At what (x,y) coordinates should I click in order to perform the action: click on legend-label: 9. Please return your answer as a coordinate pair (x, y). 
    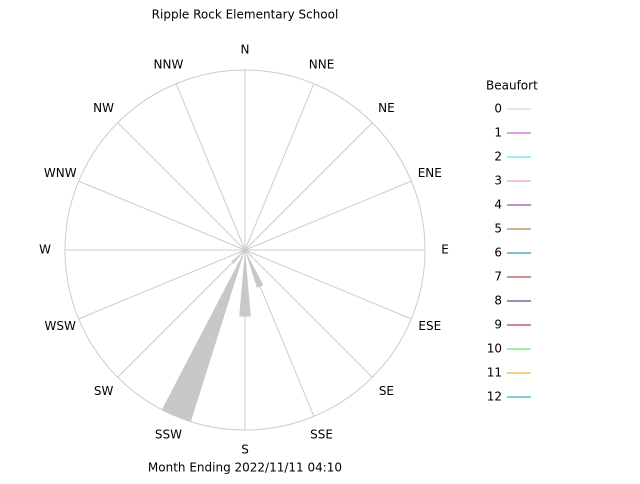
    Looking at the image, I should click on (498, 325).